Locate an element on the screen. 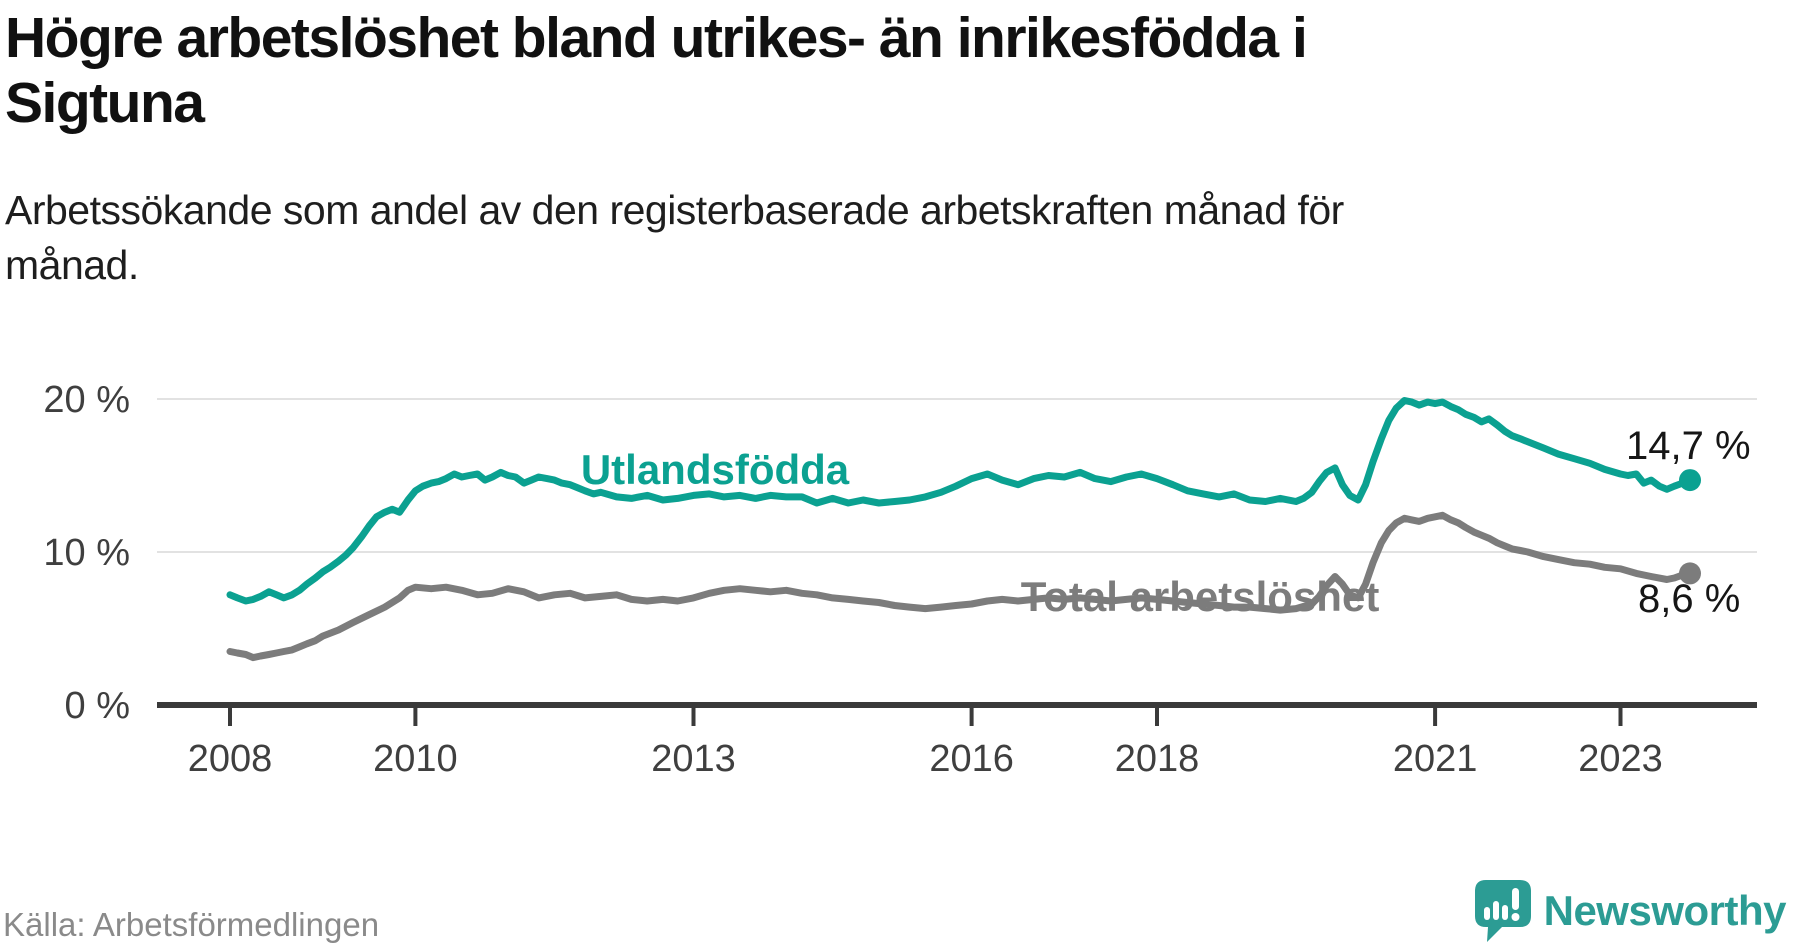  x-tick-label: 2021 is located at coordinates (1435, 759).